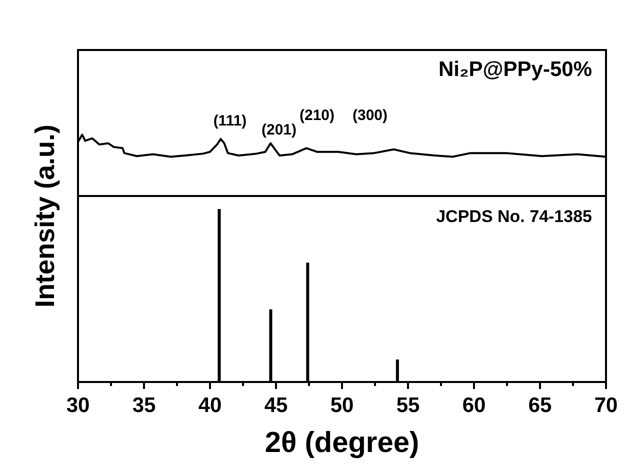 Image resolution: width=625 pixels, height=466 pixels. Describe the element at coordinates (210, 405) in the screenshot. I see `x-tick-label: 40` at that location.